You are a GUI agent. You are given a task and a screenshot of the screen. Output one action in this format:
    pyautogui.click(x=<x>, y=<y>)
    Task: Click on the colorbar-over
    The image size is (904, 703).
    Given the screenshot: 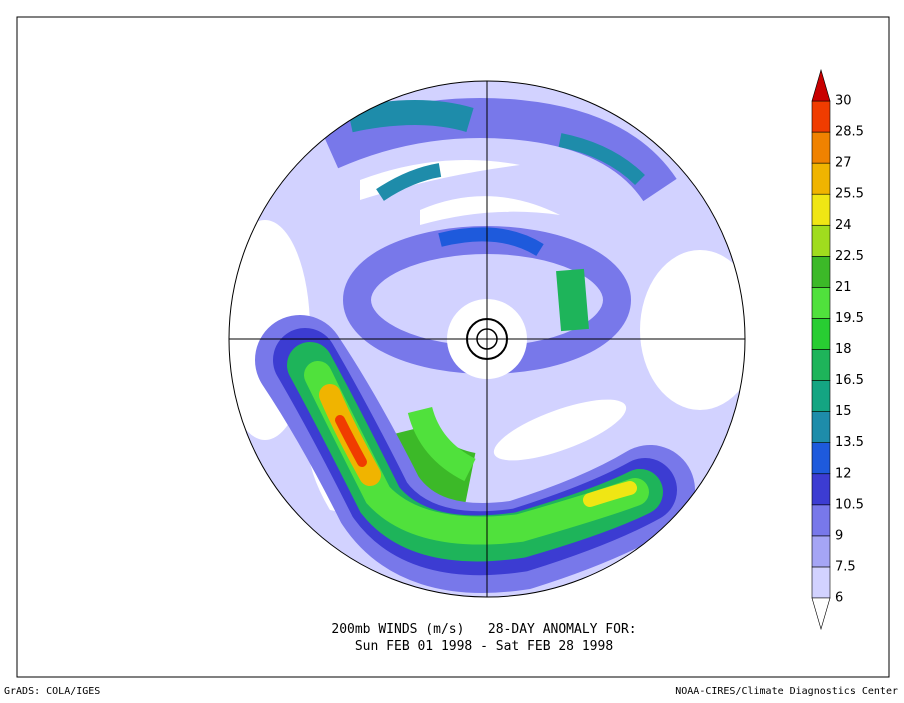 What is the action you would take?
    pyautogui.click(x=821, y=85)
    